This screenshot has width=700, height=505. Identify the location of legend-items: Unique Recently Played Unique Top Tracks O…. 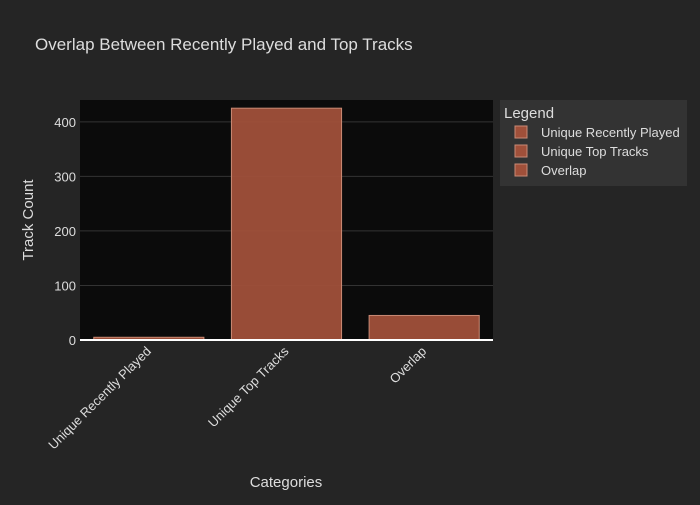
(597, 151).